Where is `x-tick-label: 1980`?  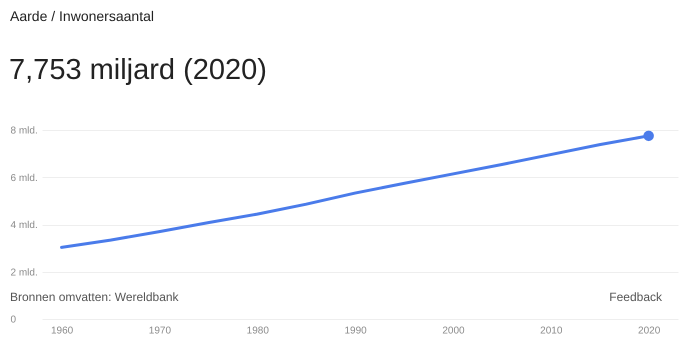
x-tick-label: 1980 is located at coordinates (258, 331).